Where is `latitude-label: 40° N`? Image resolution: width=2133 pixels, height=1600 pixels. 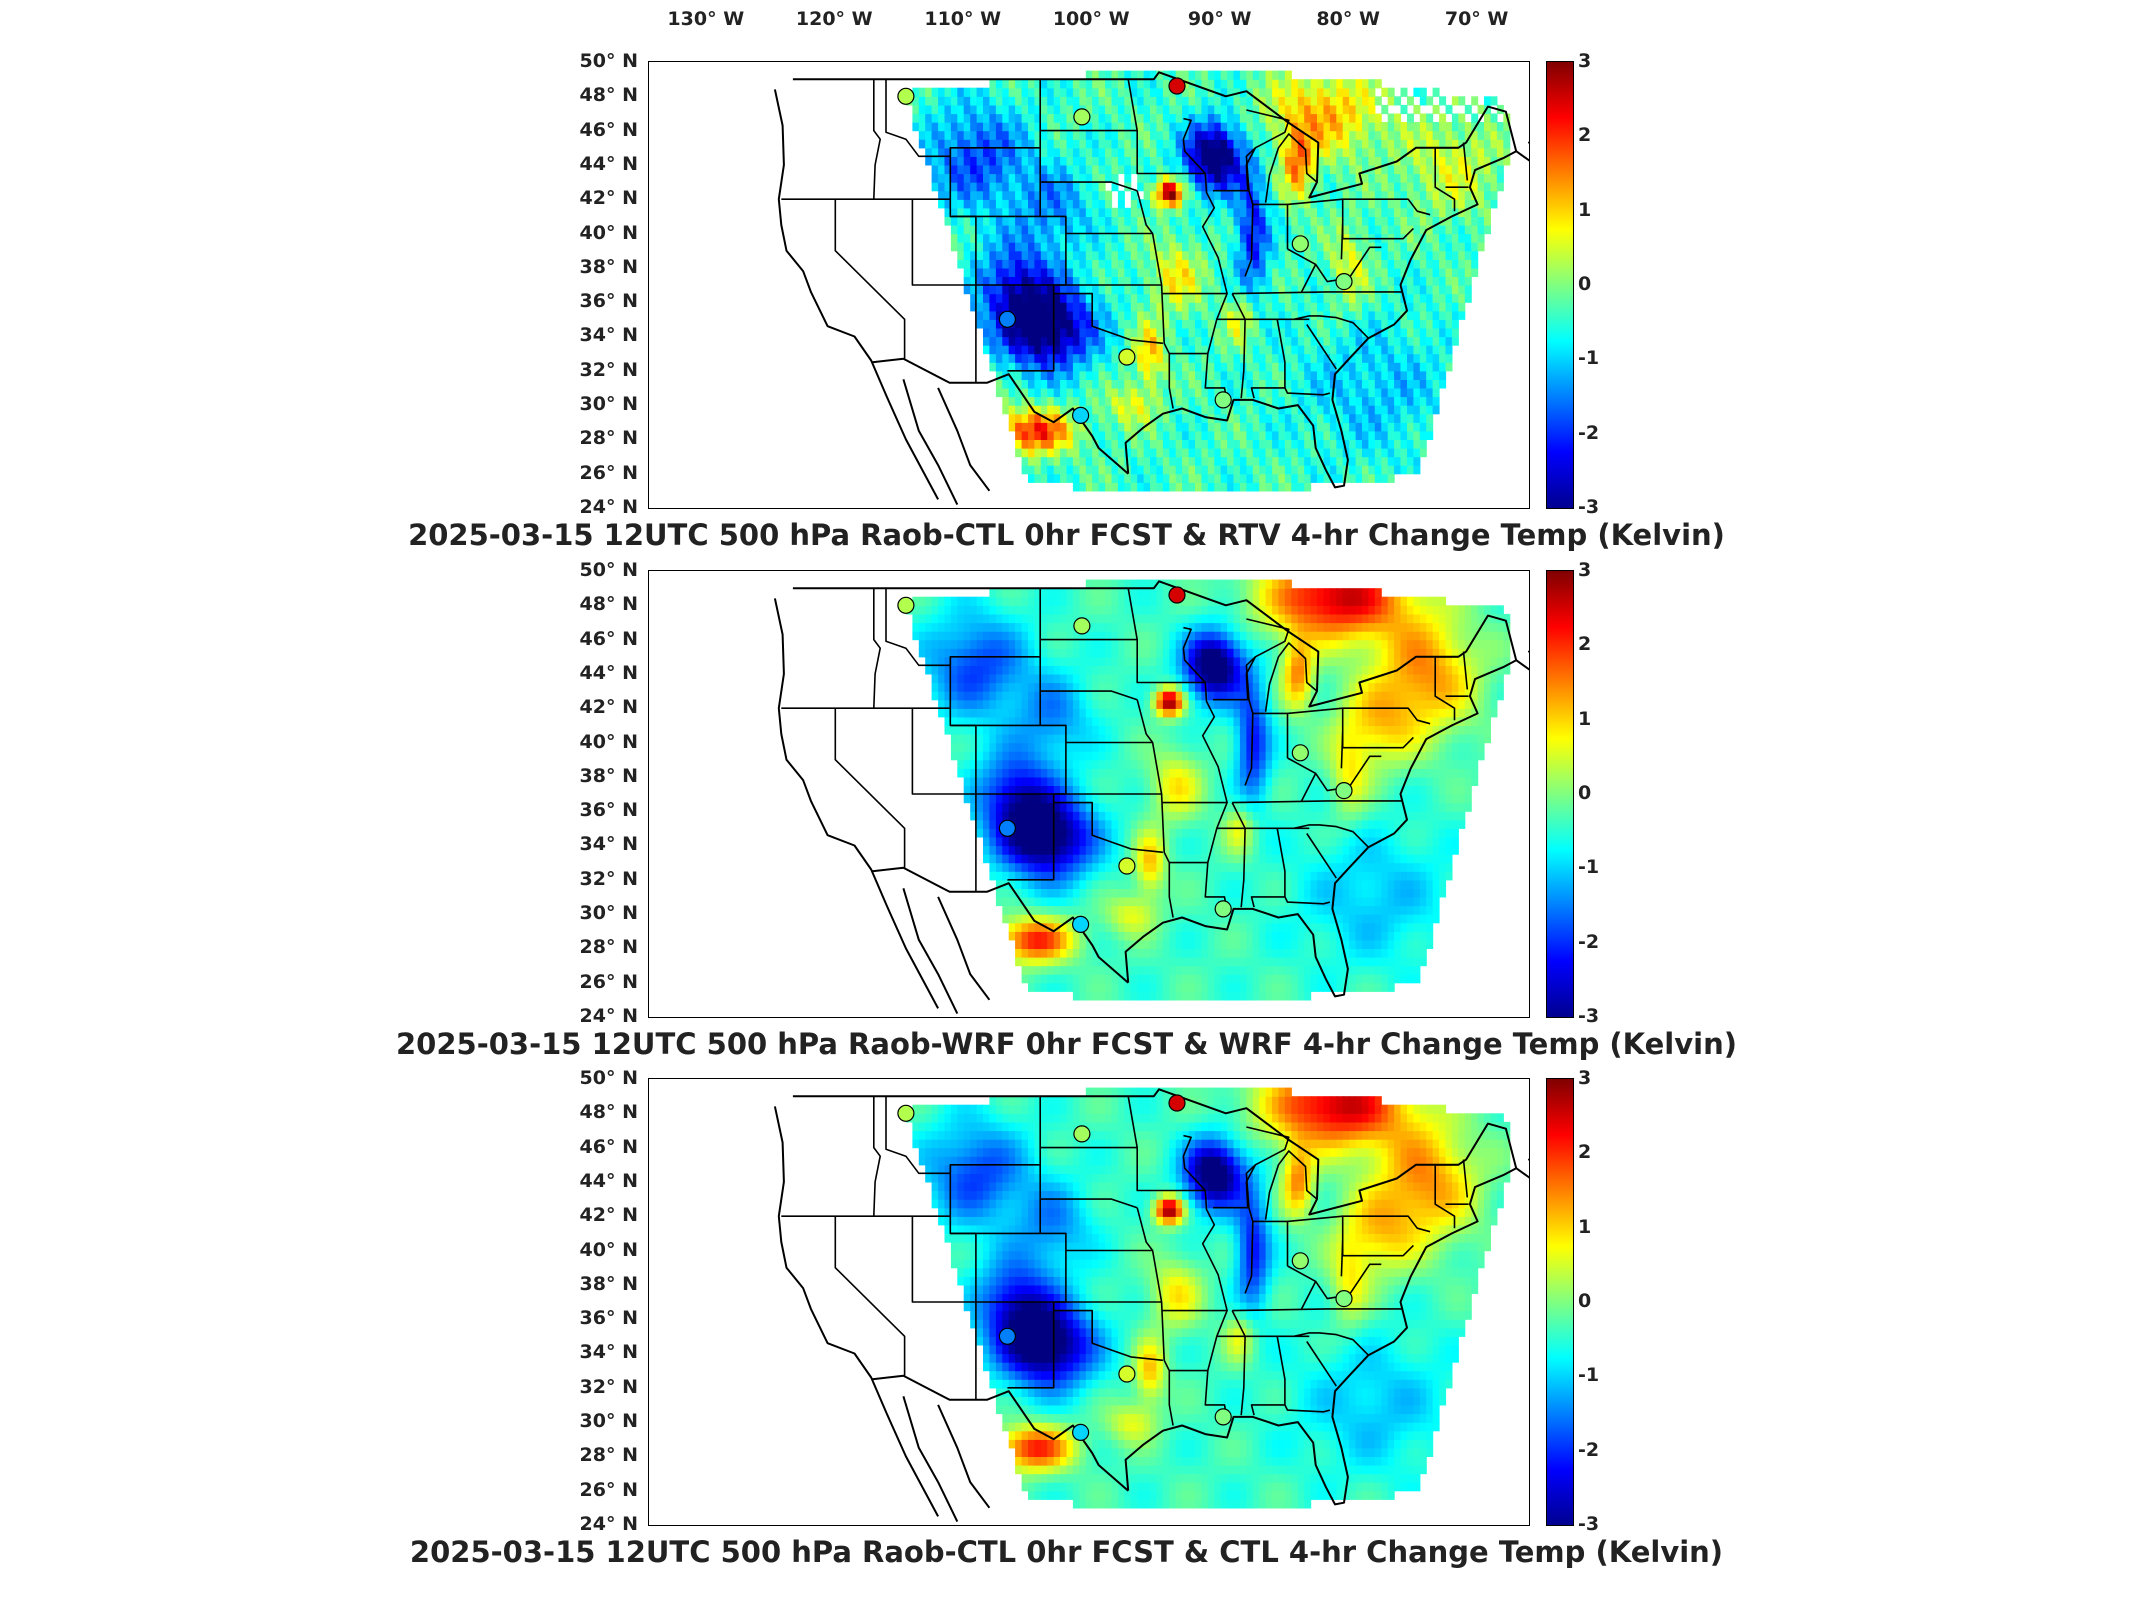 latitude-label: 40° N is located at coordinates (608, 1249).